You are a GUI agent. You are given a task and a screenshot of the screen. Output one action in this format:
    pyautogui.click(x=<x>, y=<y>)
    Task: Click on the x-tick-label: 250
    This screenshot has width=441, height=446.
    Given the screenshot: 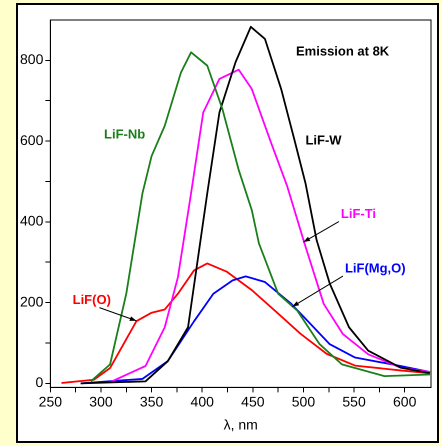 What is the action you would take?
    pyautogui.click(x=50, y=402)
    